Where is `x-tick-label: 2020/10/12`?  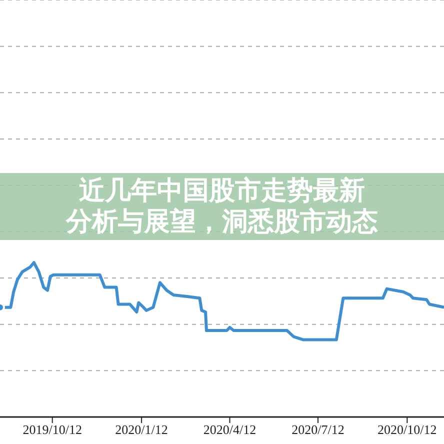
x-tick-label: 2020/10/12 is located at coordinates (407, 430).